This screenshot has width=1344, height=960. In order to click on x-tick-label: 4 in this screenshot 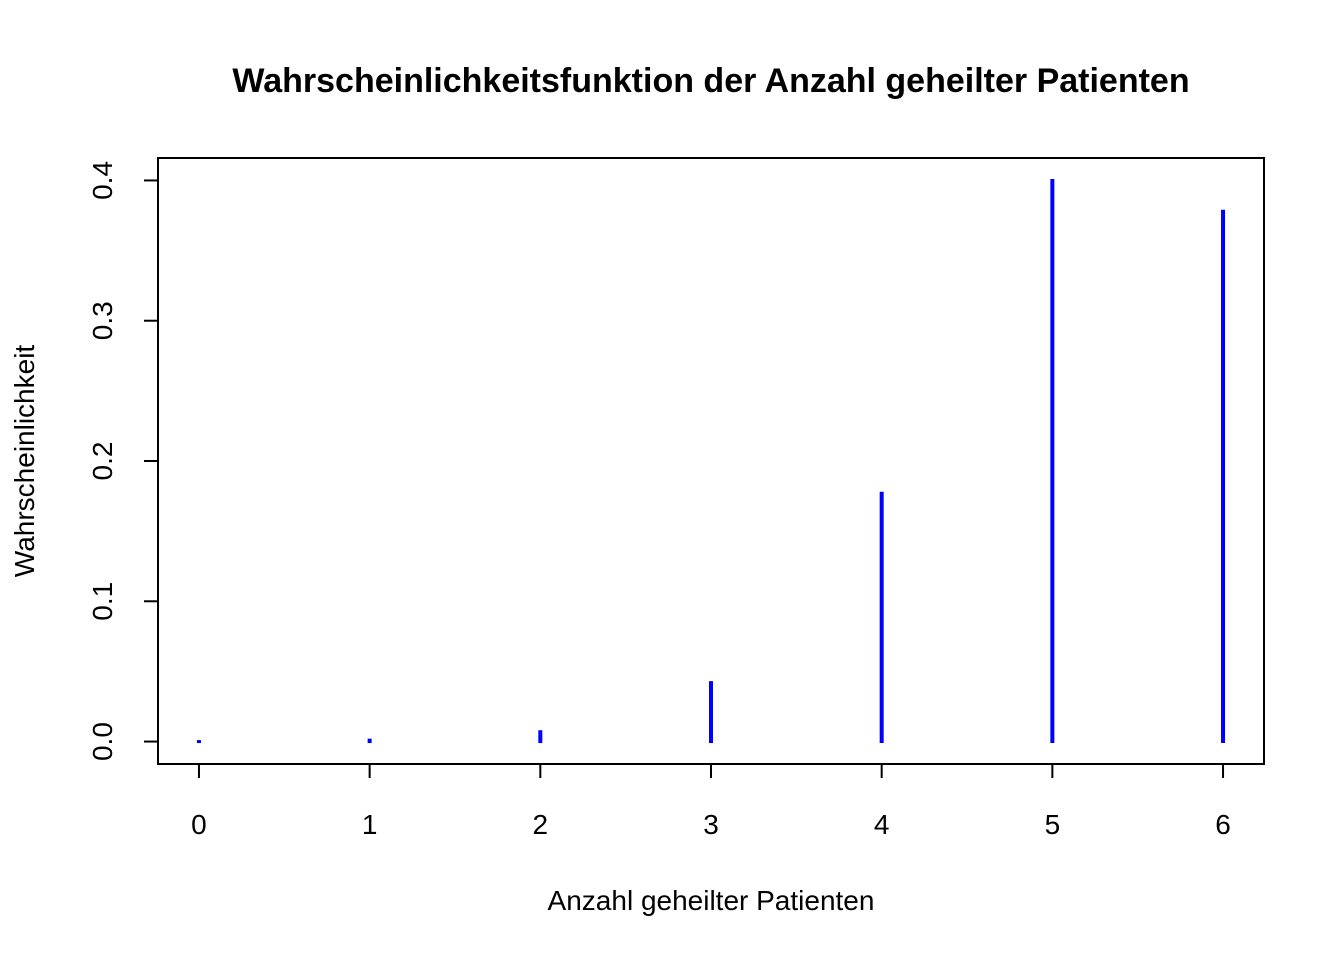, I will do `click(882, 824)`.